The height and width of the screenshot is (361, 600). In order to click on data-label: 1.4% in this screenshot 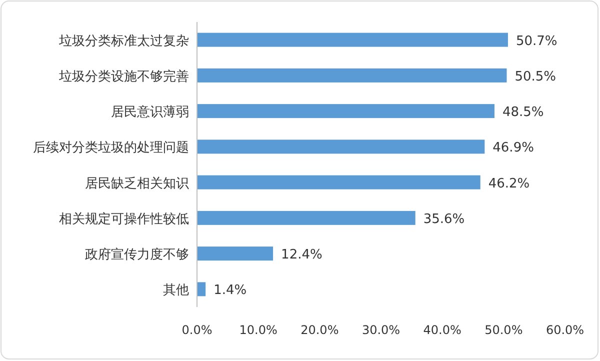, I will do `click(230, 290)`.